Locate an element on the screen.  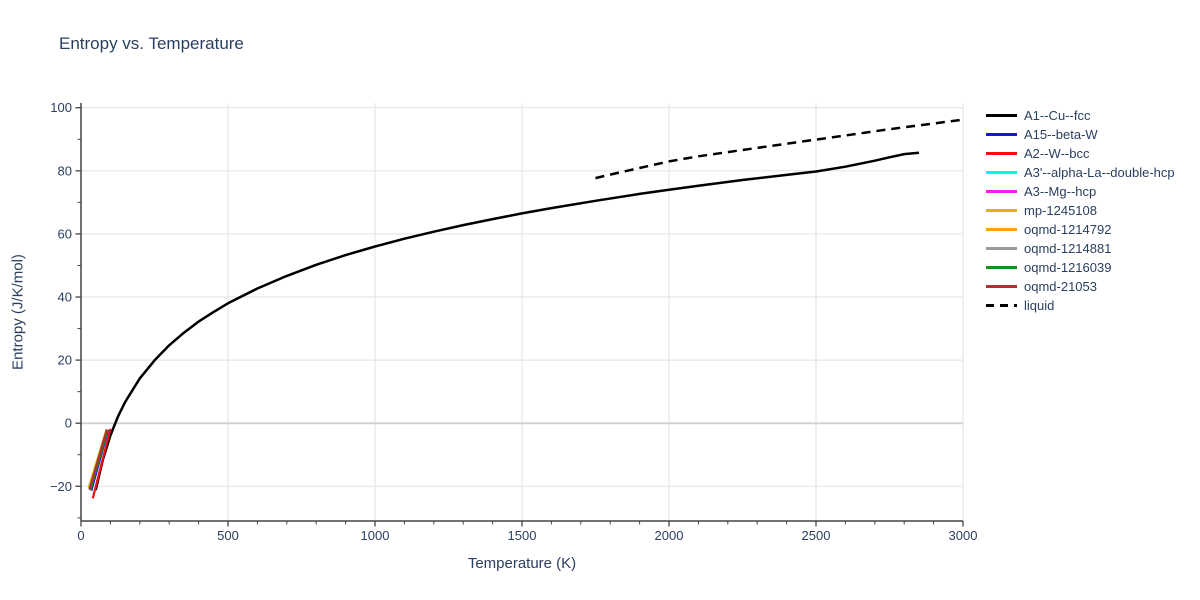
legend-item-A3--Mg--hcp: A3--Mg--hcp is located at coordinates (1080, 191).